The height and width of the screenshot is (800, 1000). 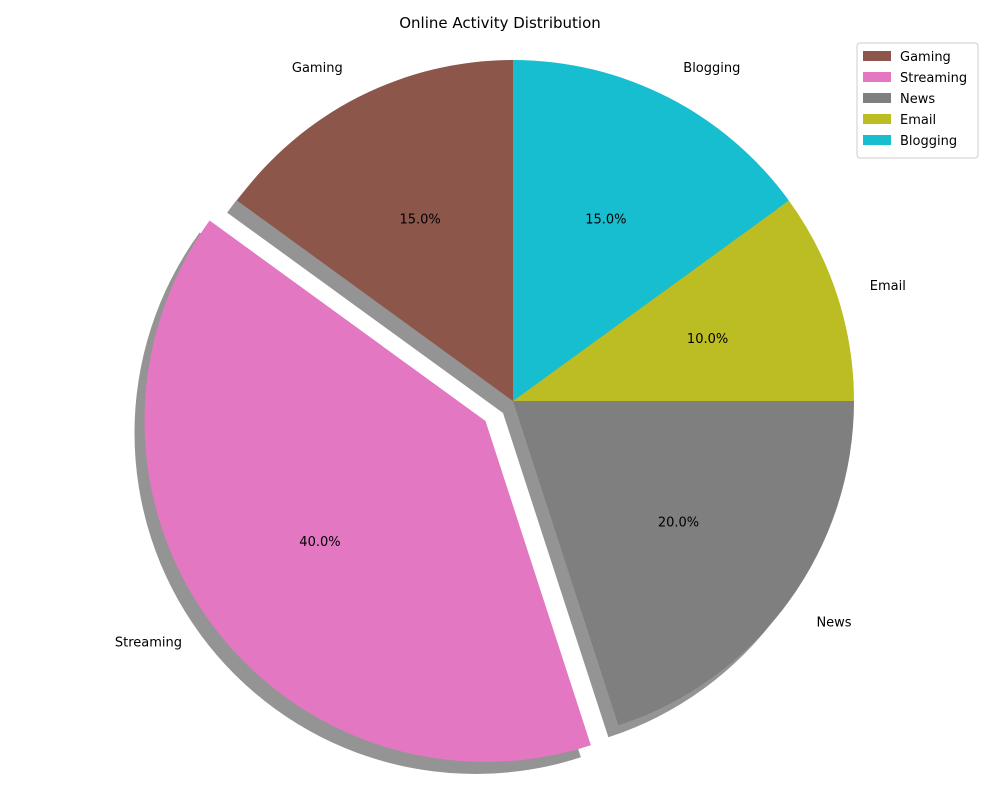 I want to click on legend-swatch-email, so click(x=877, y=119).